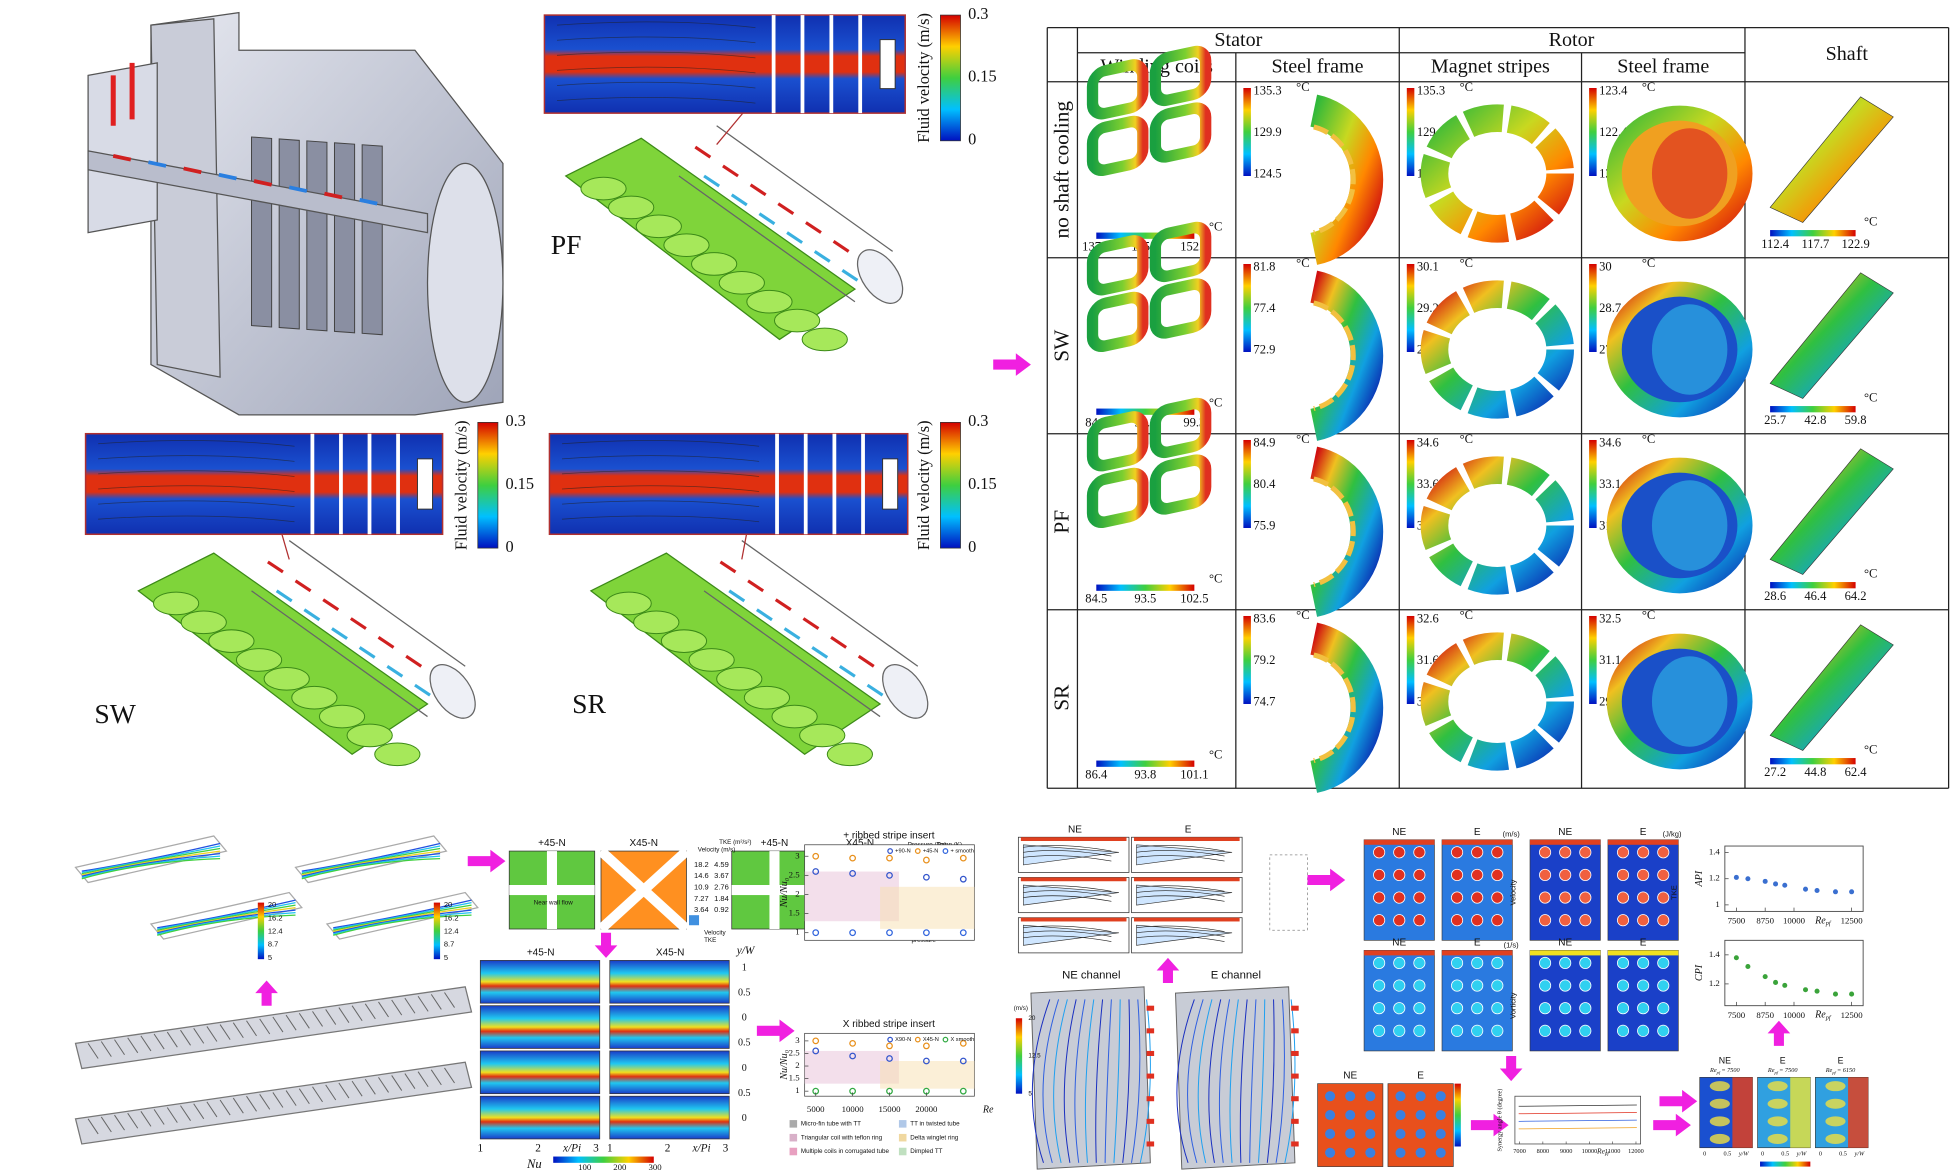 This screenshot has height=1171, width=1955. I want to click on magnet-ring, so click(1497, 173).